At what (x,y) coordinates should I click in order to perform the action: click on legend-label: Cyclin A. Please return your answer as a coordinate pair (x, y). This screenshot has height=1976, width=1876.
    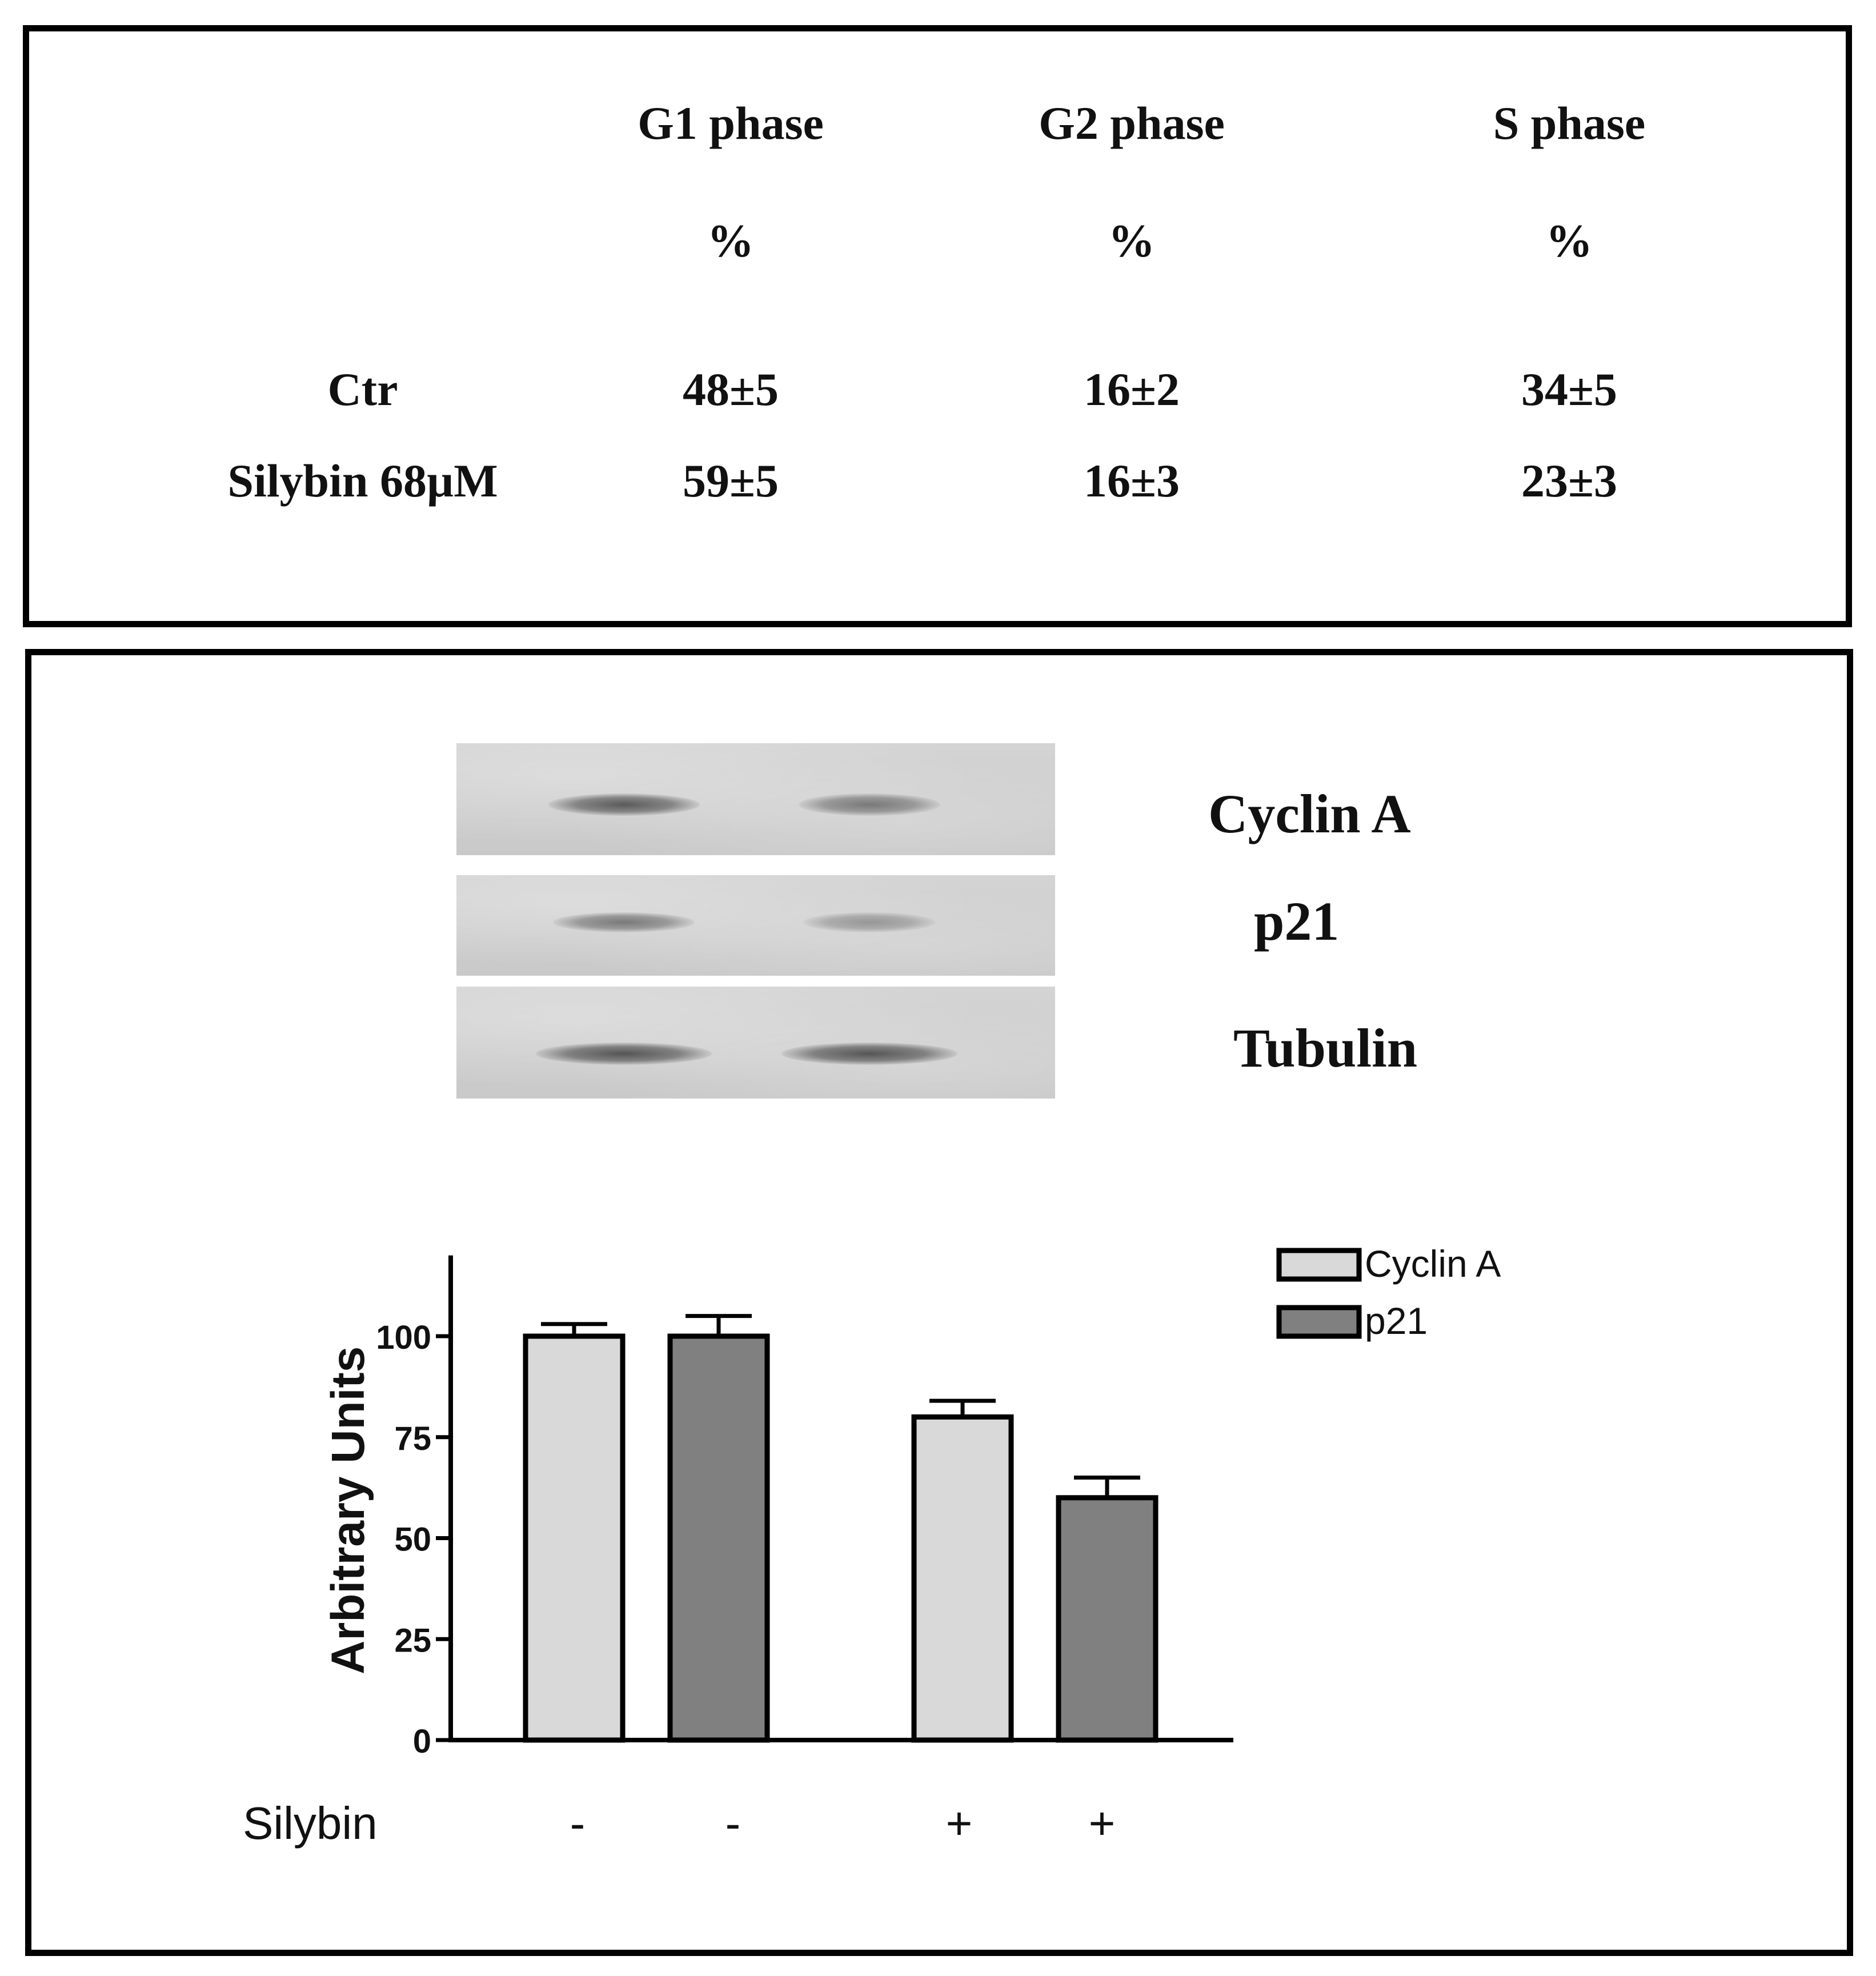
    Looking at the image, I should click on (1433, 1263).